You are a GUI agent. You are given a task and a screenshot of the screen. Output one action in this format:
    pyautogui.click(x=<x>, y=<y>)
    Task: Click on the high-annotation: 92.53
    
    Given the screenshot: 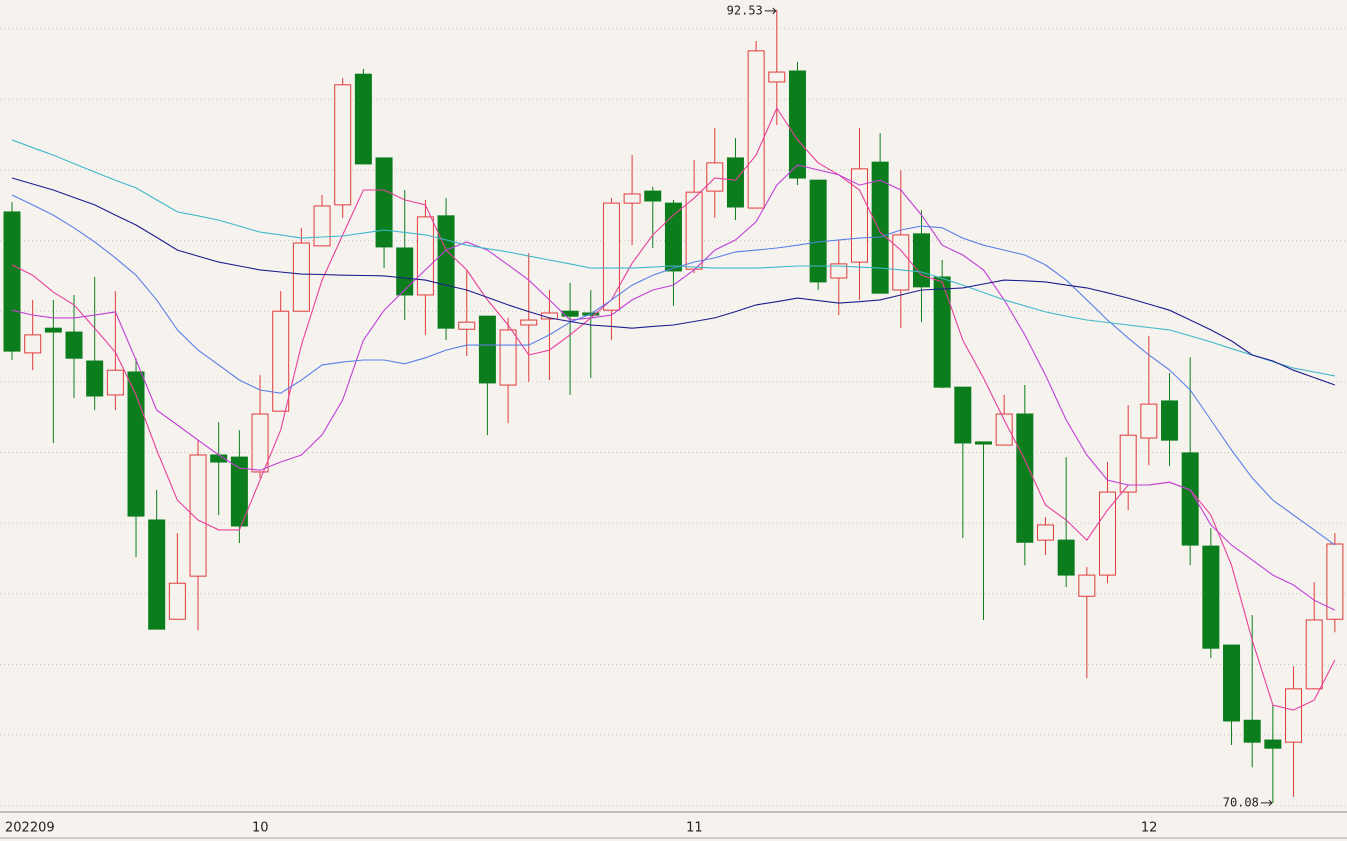 What is the action you would take?
    pyautogui.click(x=745, y=10)
    